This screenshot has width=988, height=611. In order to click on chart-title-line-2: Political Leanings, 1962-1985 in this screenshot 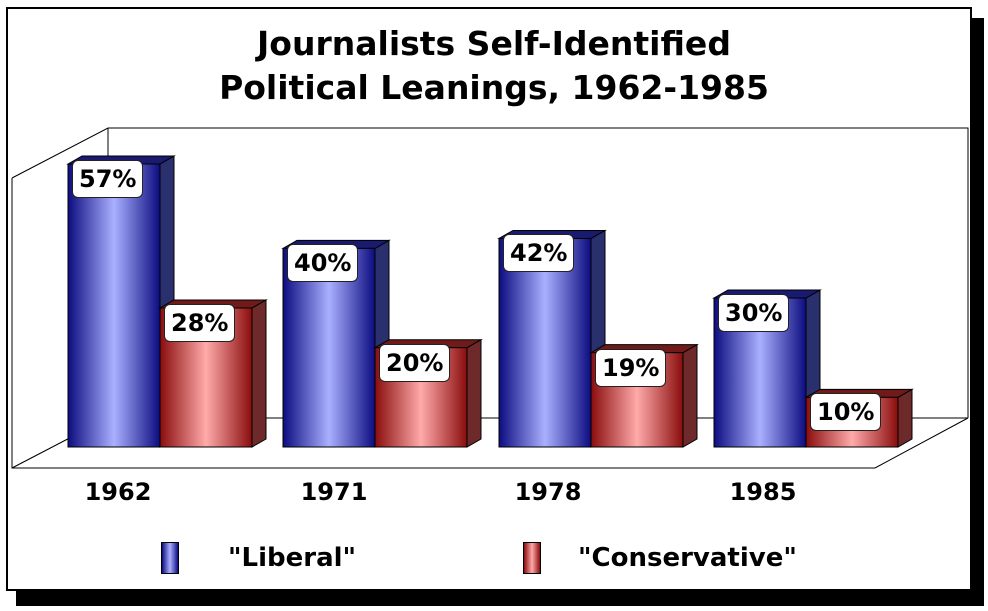, I will do `click(494, 87)`.